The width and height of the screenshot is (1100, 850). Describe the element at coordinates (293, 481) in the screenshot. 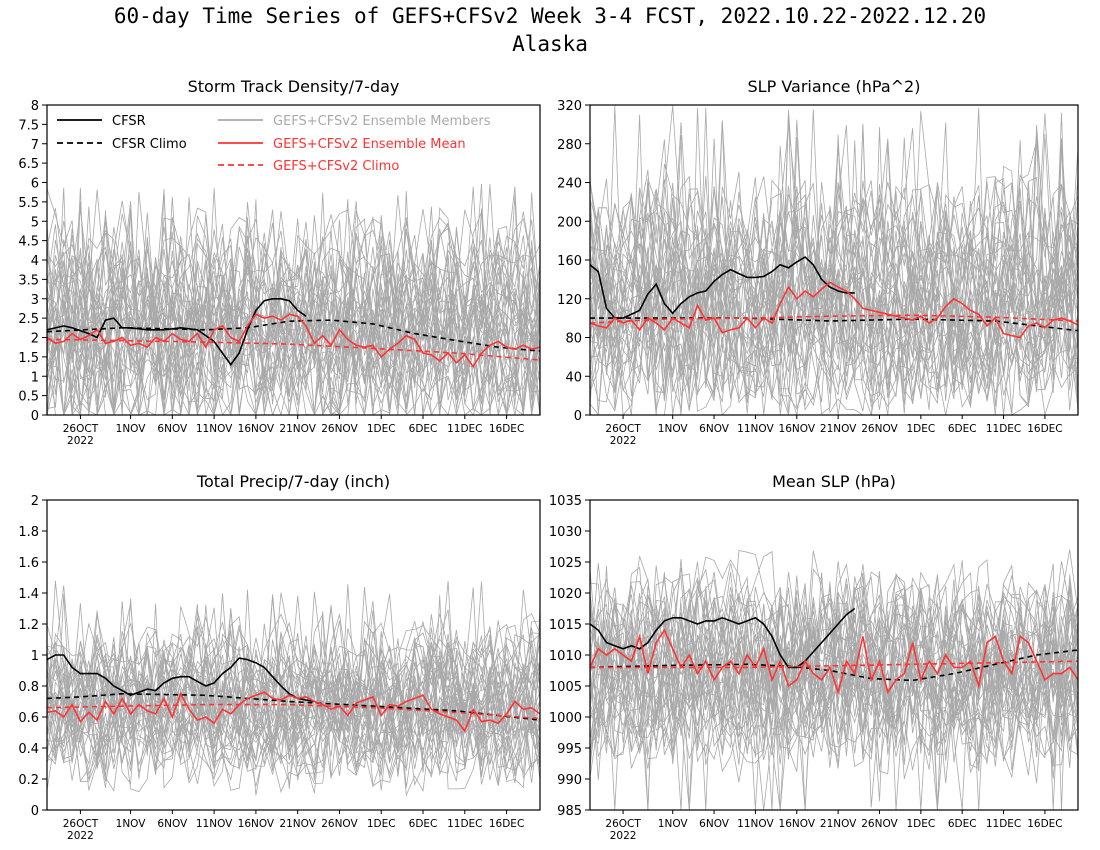

I see `chart-title: Total Precip/7-day (inch)` at that location.